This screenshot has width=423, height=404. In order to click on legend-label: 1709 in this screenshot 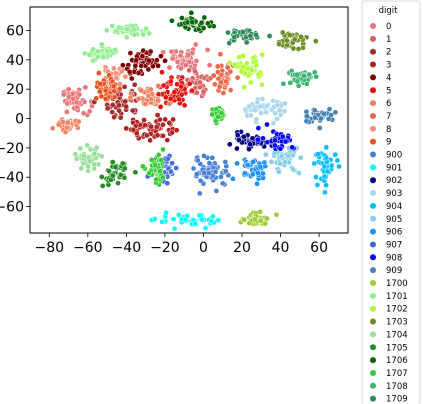, I will do `click(397, 399)`.